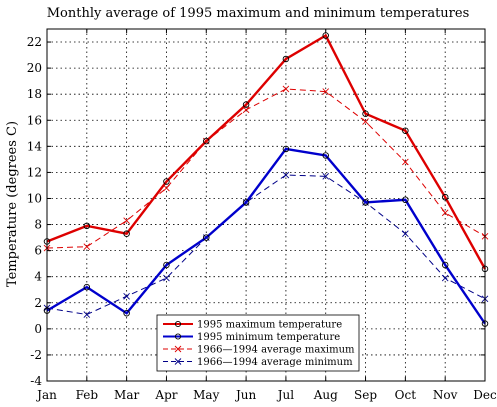 The width and height of the screenshot is (497, 407). What do you see at coordinates (276, 350) in the screenshot?
I see `legend-label: 1966—1994 average maximum` at bounding box center [276, 350].